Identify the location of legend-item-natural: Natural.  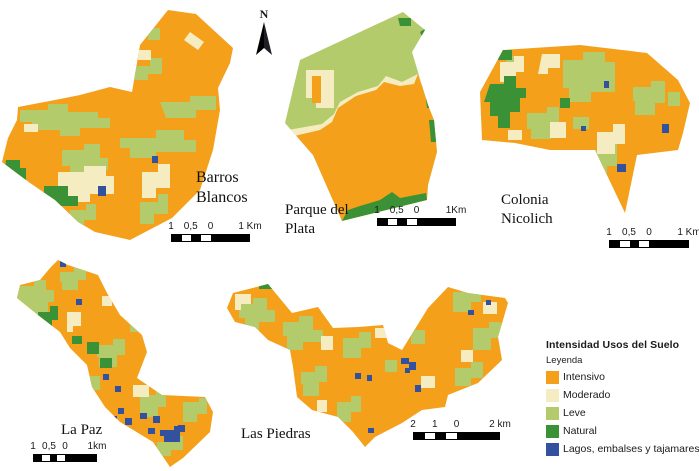
(622, 431).